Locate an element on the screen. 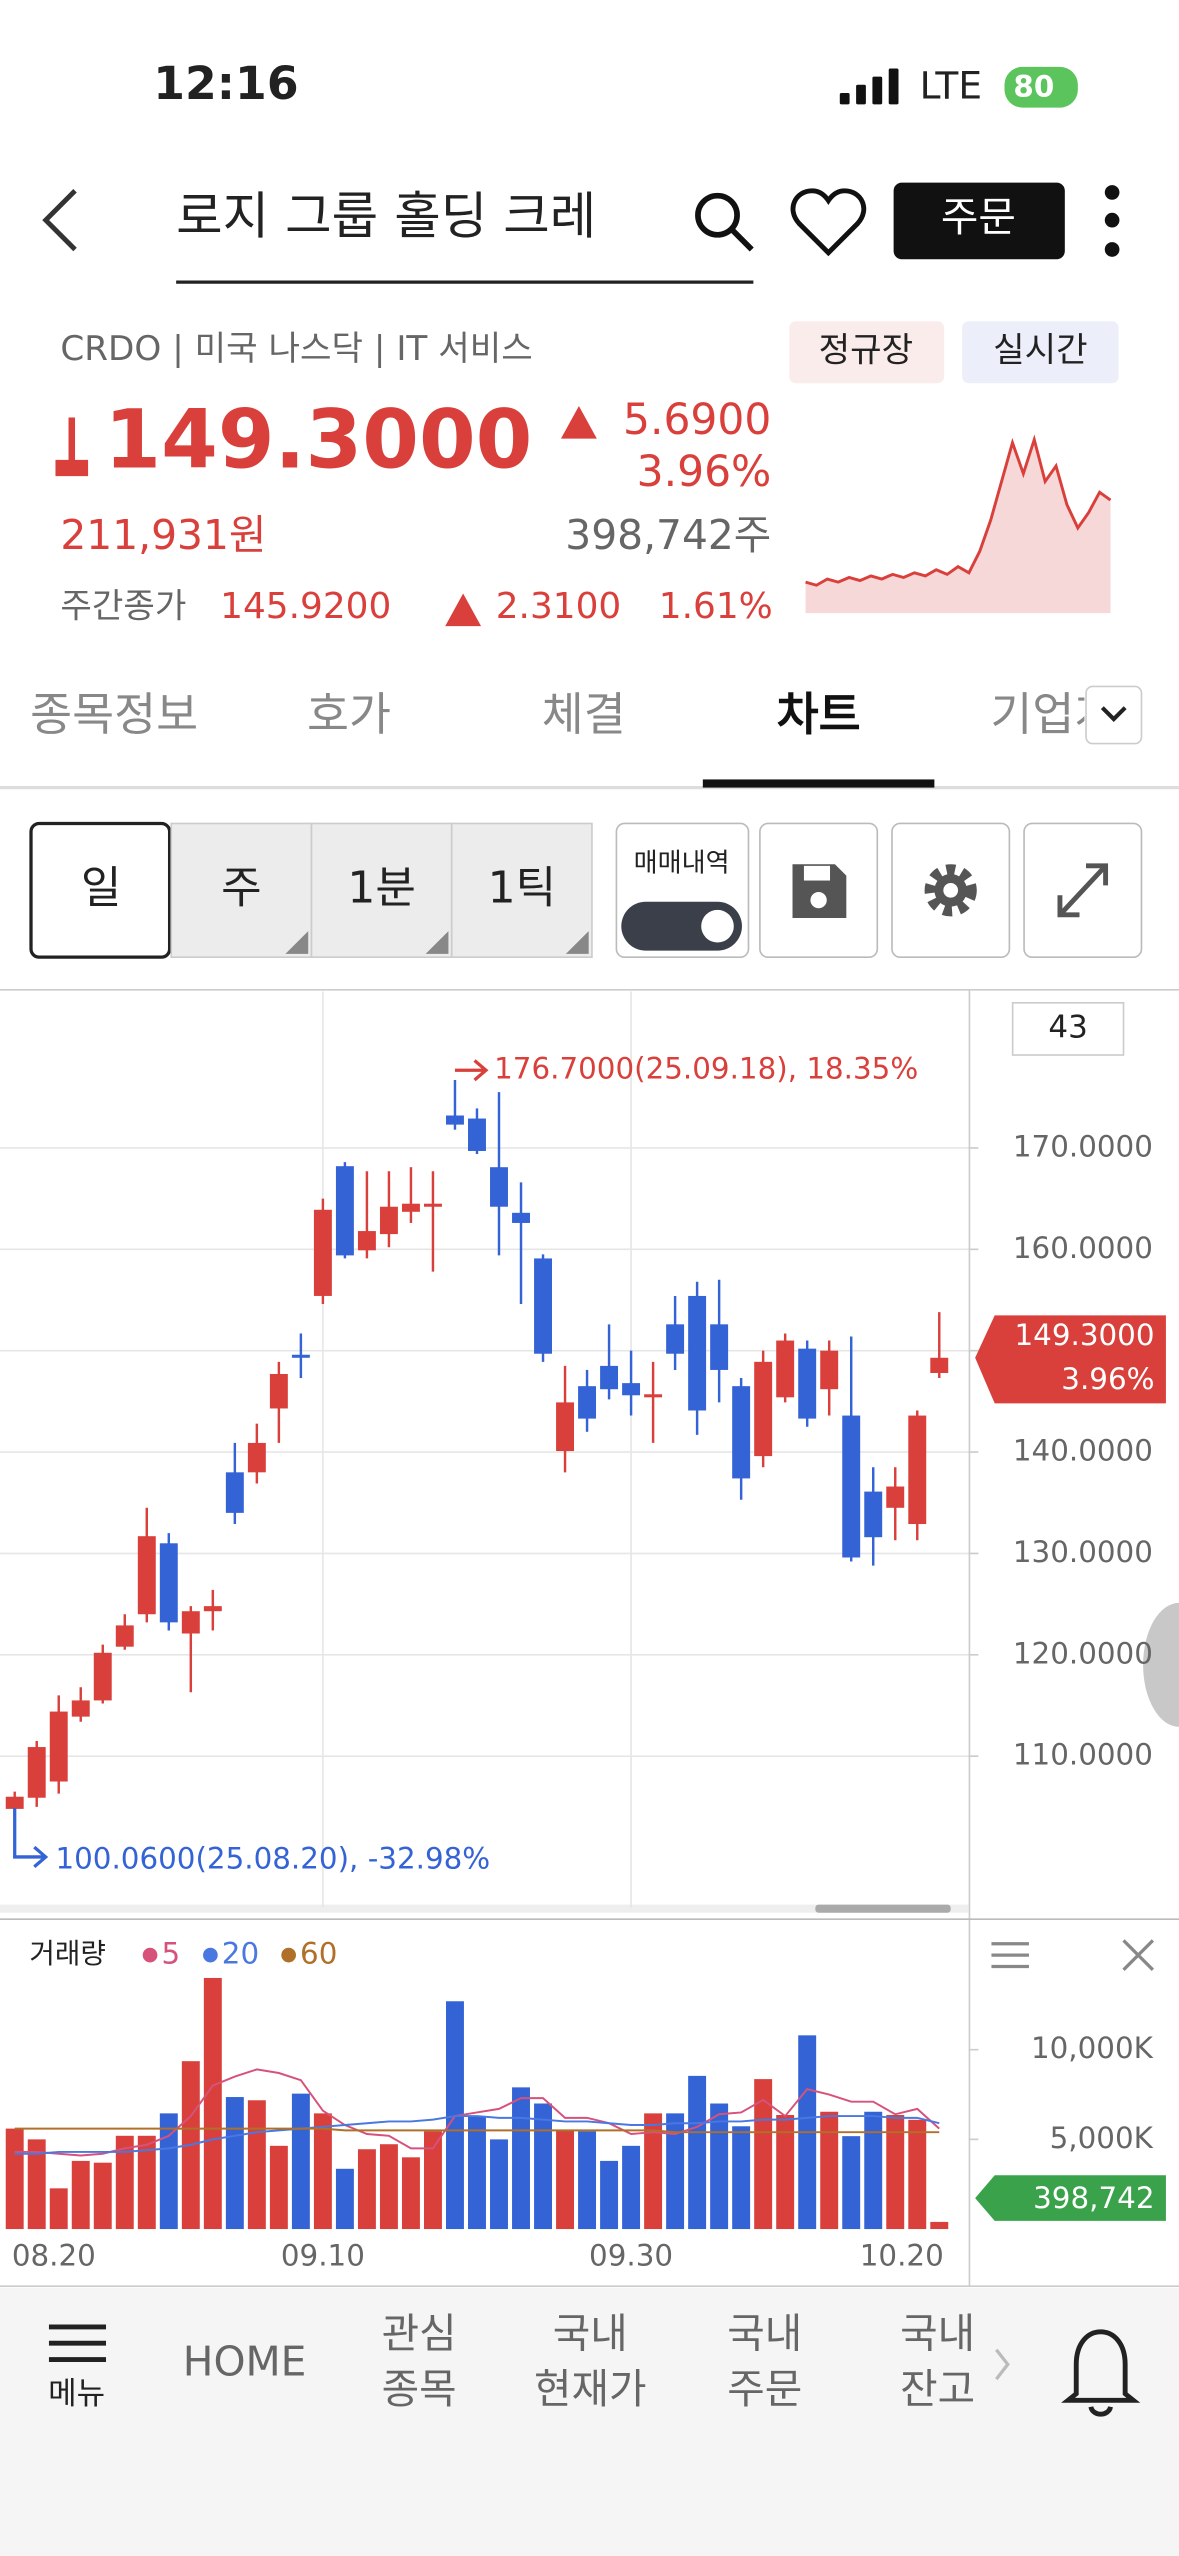 Image resolution: width=1179 pixels, height=2556 pixels. price-indicator is located at coordinates (72, 447).